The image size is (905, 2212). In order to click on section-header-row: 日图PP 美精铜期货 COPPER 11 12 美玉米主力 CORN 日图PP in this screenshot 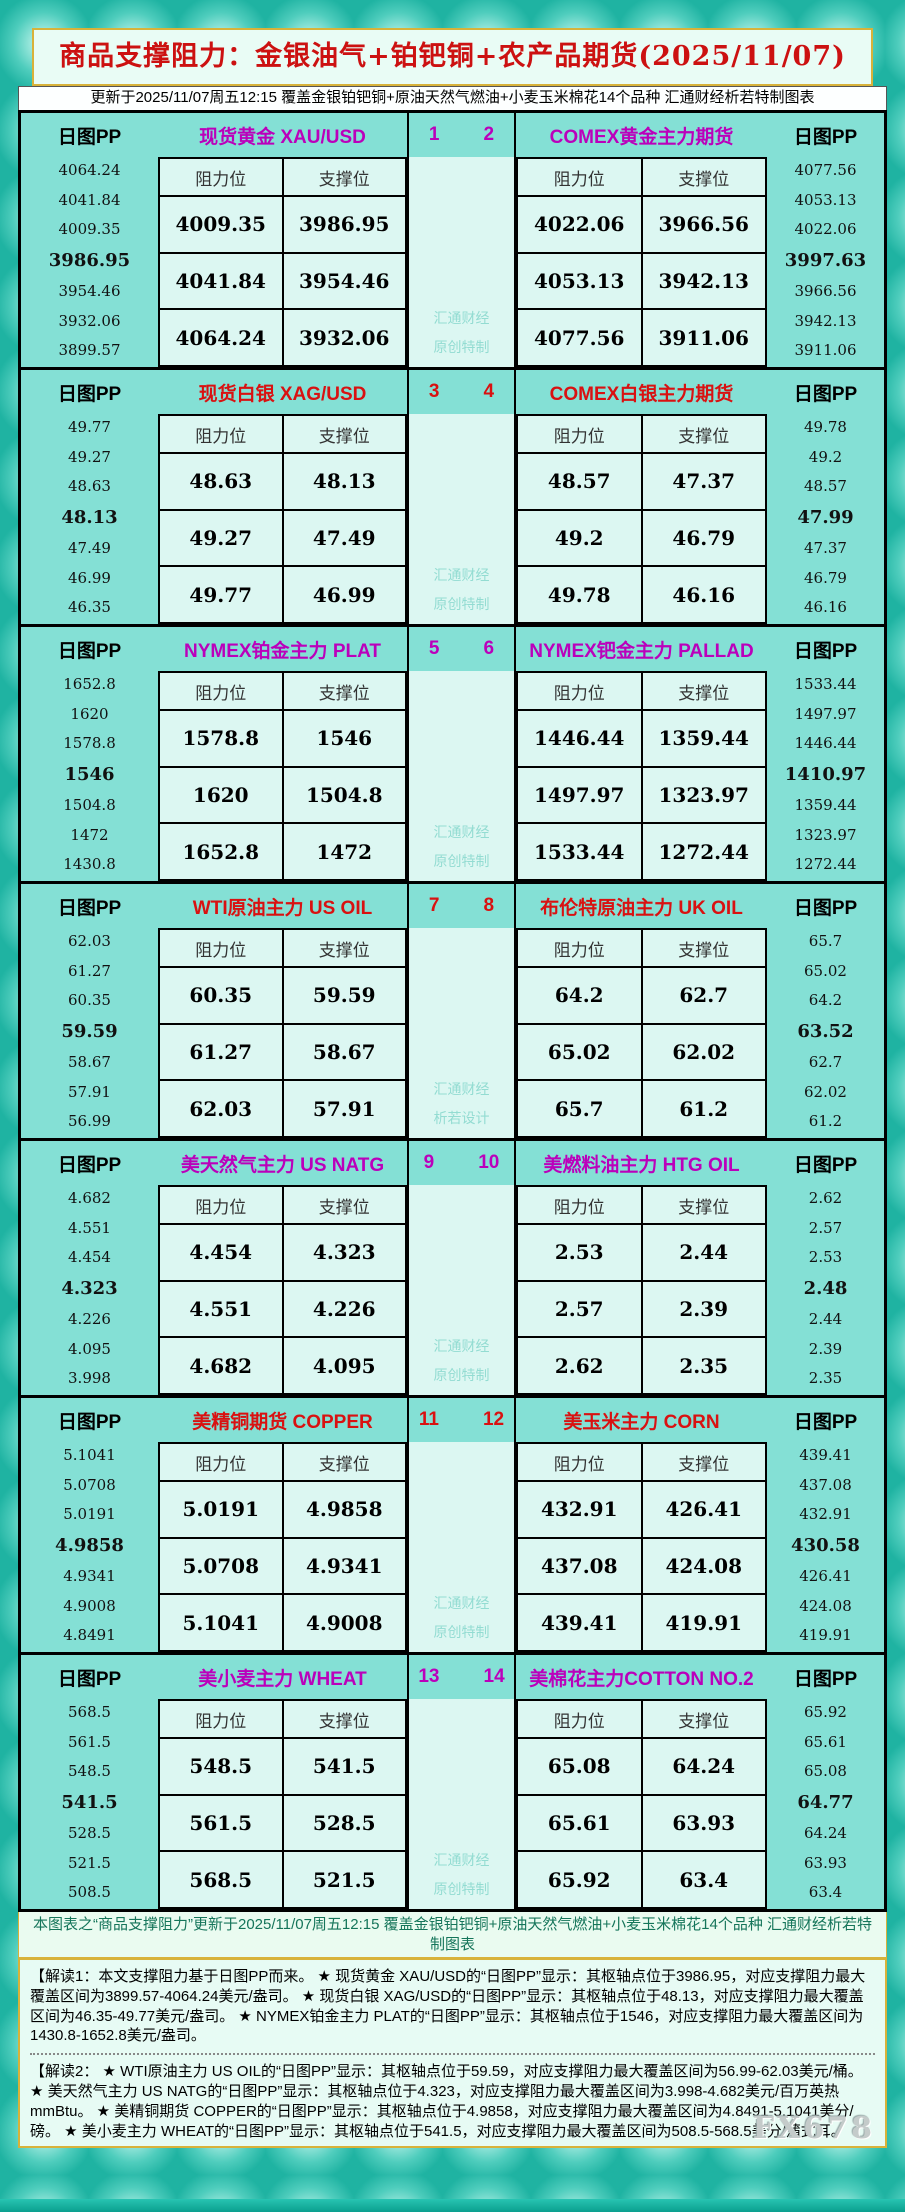, I will do `click(452, 1420)`.